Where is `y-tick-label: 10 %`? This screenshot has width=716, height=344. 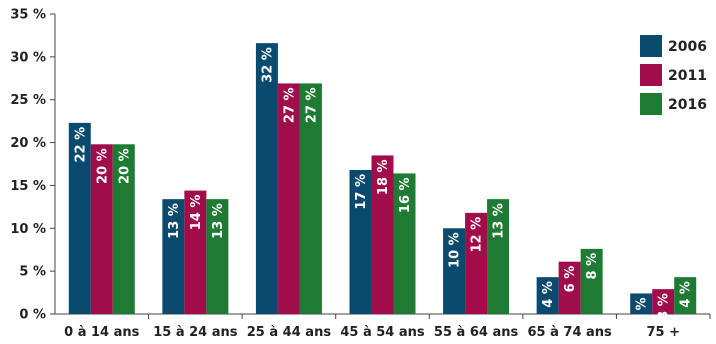
y-tick-label: 10 % is located at coordinates (28, 229).